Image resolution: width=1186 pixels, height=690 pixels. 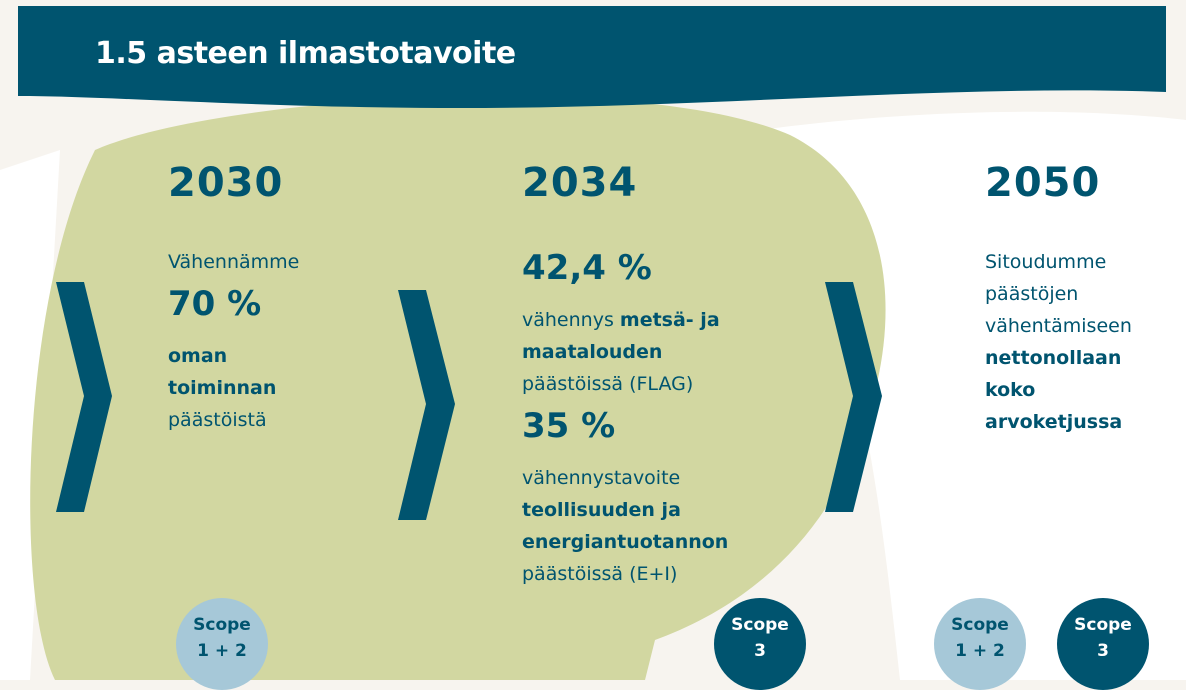 What do you see at coordinates (592, 57) in the screenshot?
I see `header-band` at bounding box center [592, 57].